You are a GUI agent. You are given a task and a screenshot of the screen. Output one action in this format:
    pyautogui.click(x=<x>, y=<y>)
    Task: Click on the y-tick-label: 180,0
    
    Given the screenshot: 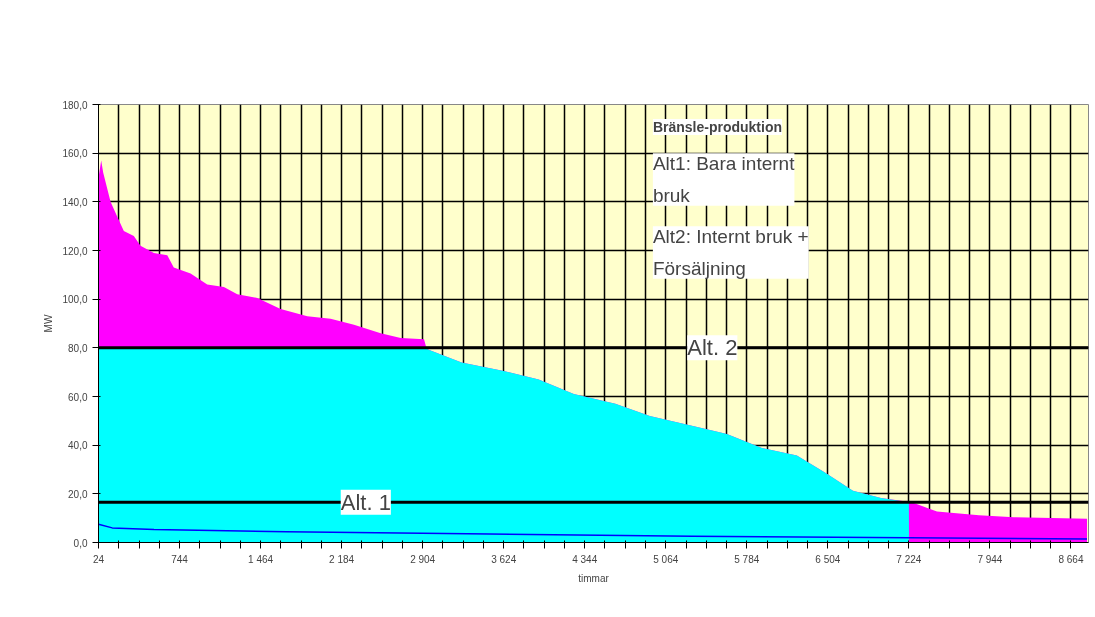 What is the action you would take?
    pyautogui.click(x=75, y=105)
    